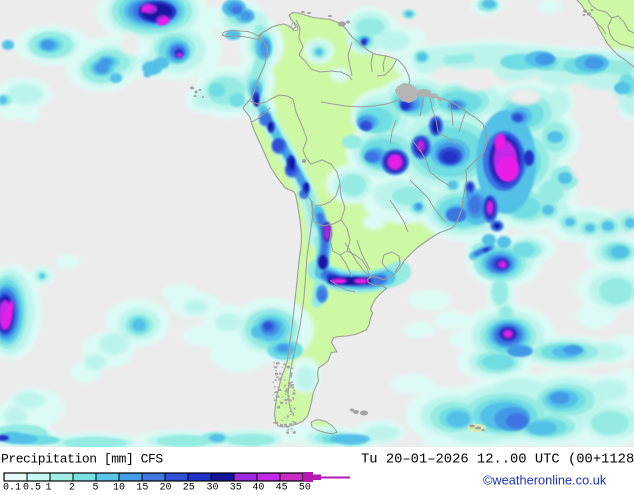 The width and height of the screenshot is (634, 495). Describe the element at coordinates (282, 487) in the screenshot. I see `svg-text: 45` at that location.